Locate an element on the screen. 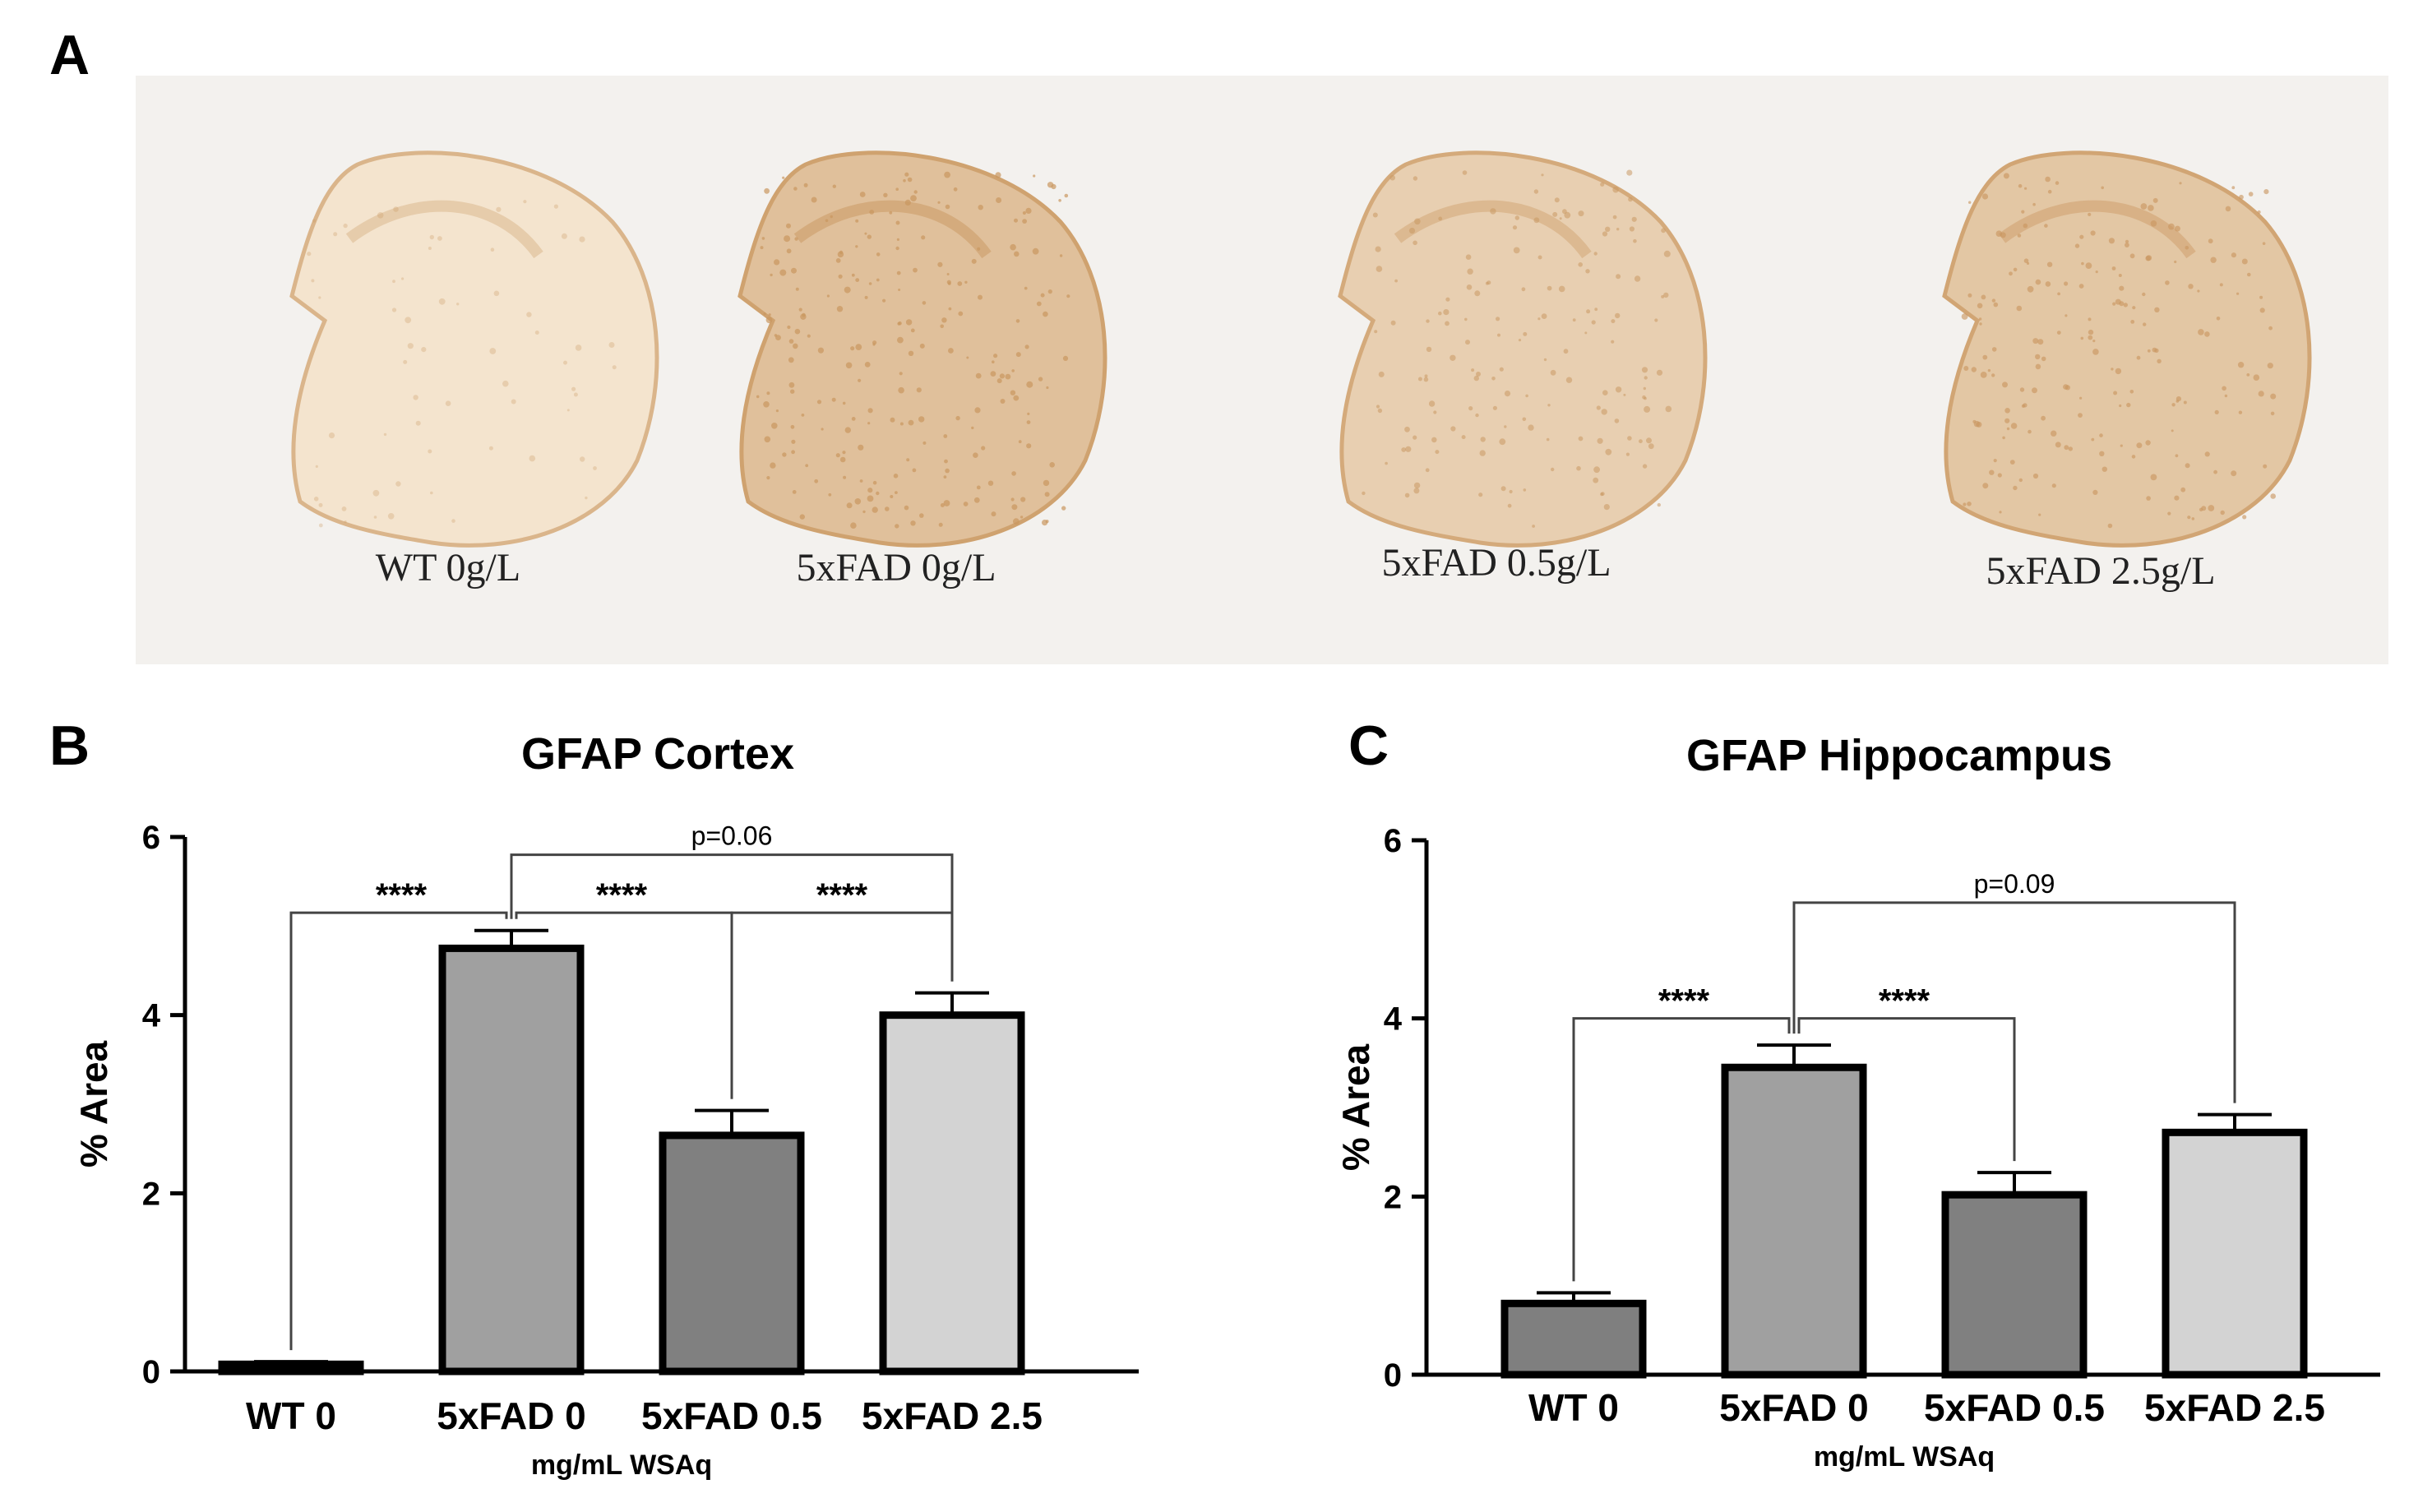 The image size is (2409, 1512). significance-bracket is located at coordinates (732, 917).